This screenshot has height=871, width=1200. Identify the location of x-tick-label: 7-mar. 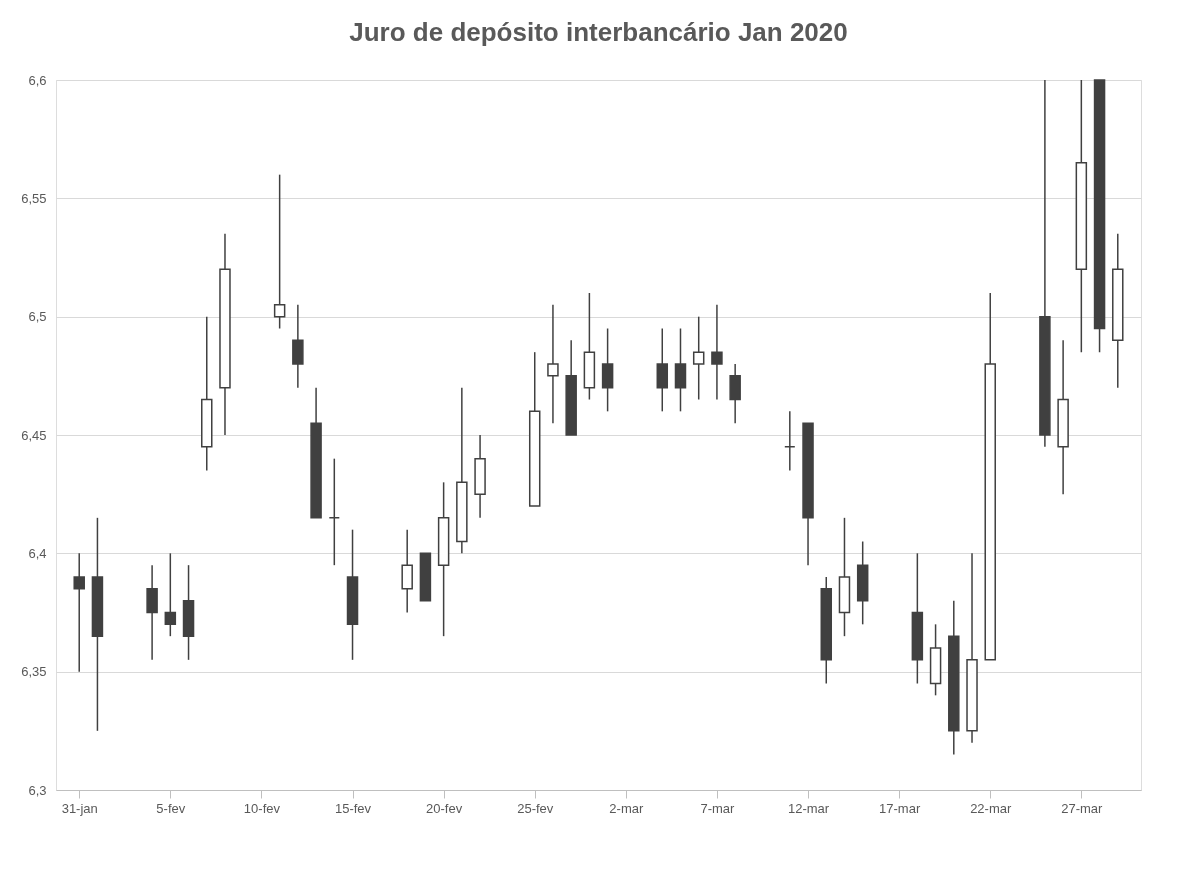
(718, 808).